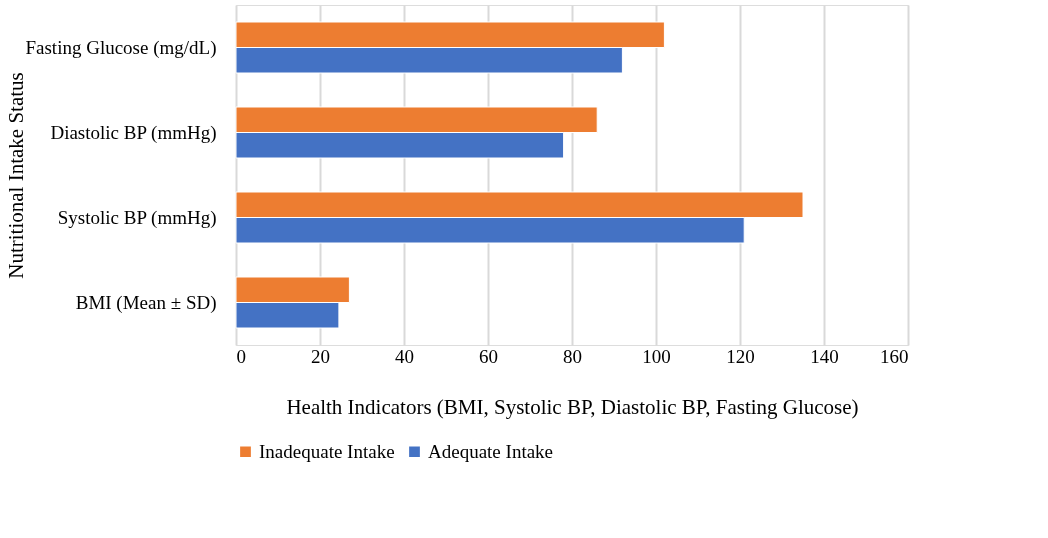 The image size is (1048, 538). What do you see at coordinates (320, 356) in the screenshot?
I see `x-tick-label: 20` at bounding box center [320, 356].